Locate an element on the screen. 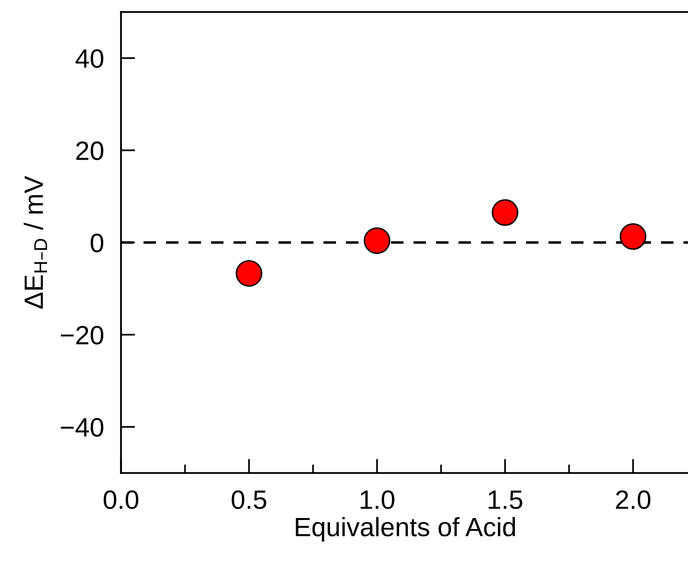  y-tick-label: −40 is located at coordinates (82, 427).